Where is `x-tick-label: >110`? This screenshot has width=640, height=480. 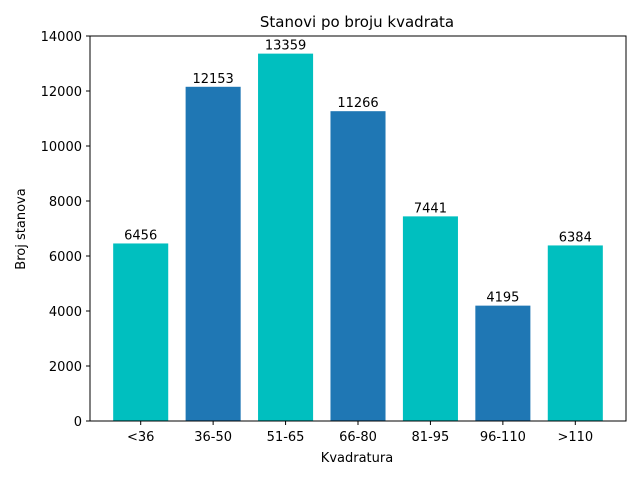
x-tick-label: >110 is located at coordinates (575, 437).